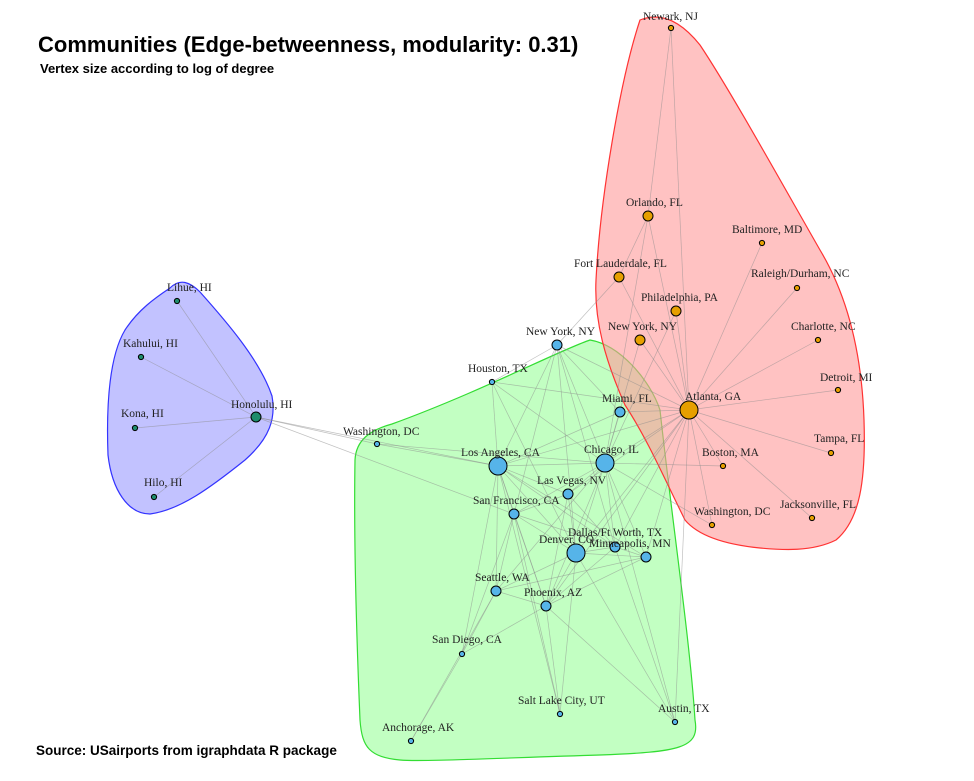 The width and height of the screenshot is (974, 781). I want to click on edge-la-dallas, so click(556, 506).